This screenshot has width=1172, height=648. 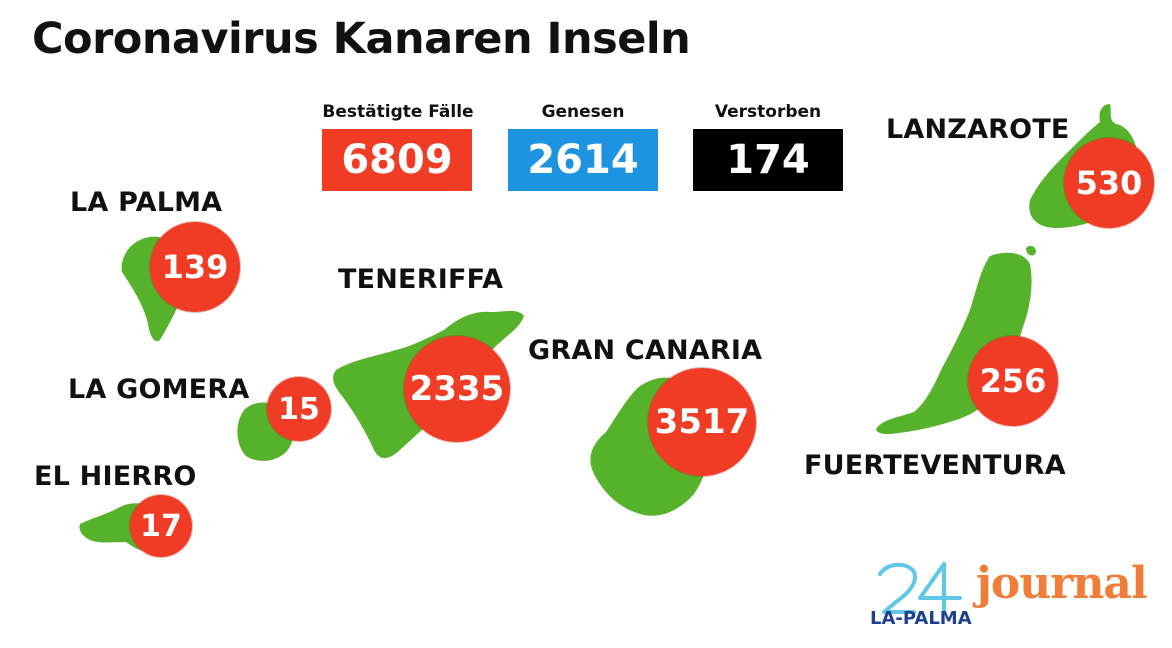 I want to click on lanzarote-label: LANZAROTE, so click(x=978, y=129).